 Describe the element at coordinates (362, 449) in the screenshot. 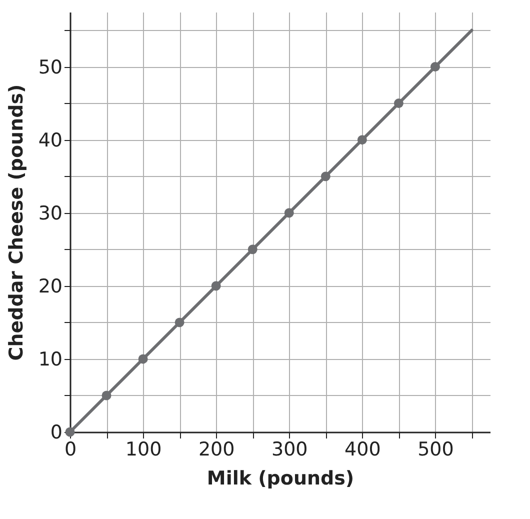

I see `x-tick-label: 400` at that location.